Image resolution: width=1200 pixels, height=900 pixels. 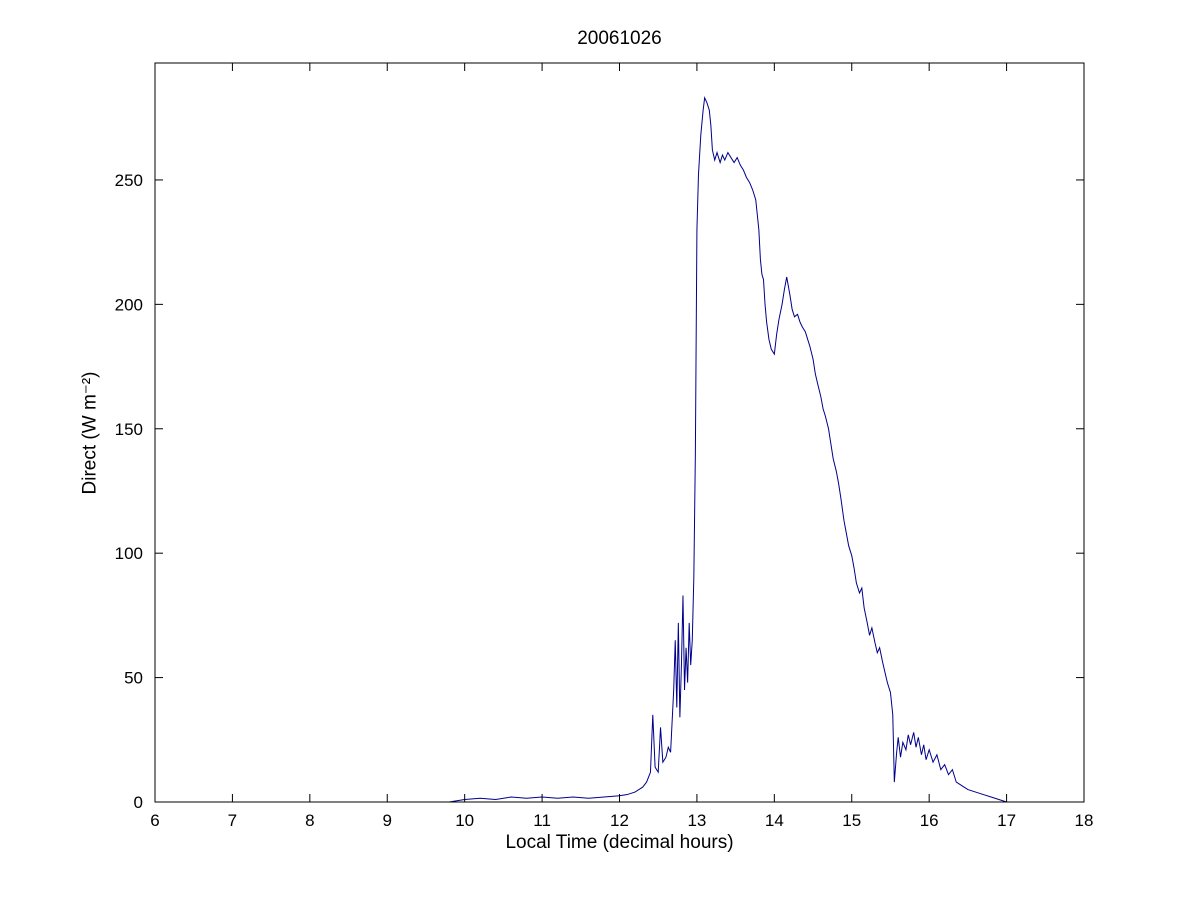 What do you see at coordinates (542, 820) in the screenshot?
I see `x-tick-label: 11` at bounding box center [542, 820].